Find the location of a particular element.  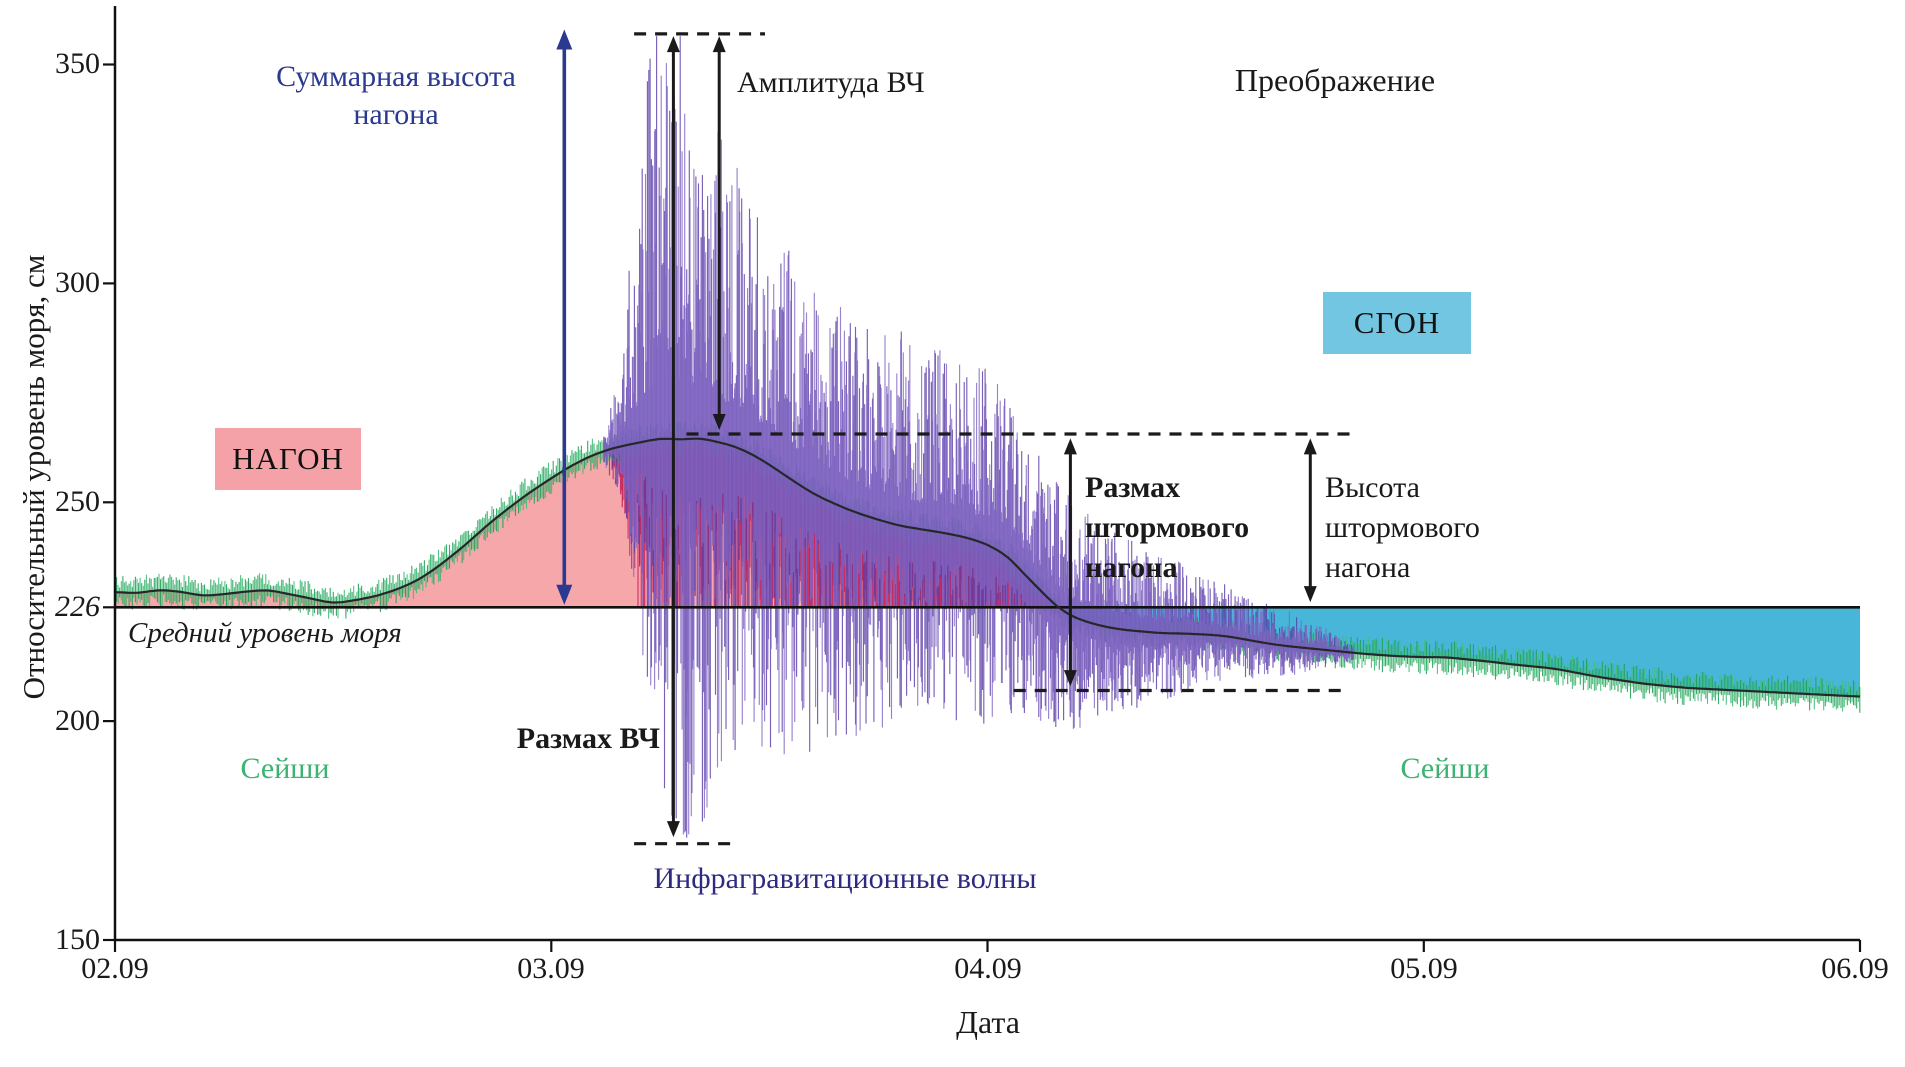

surge-box-text: НАГОН is located at coordinates (288, 458).